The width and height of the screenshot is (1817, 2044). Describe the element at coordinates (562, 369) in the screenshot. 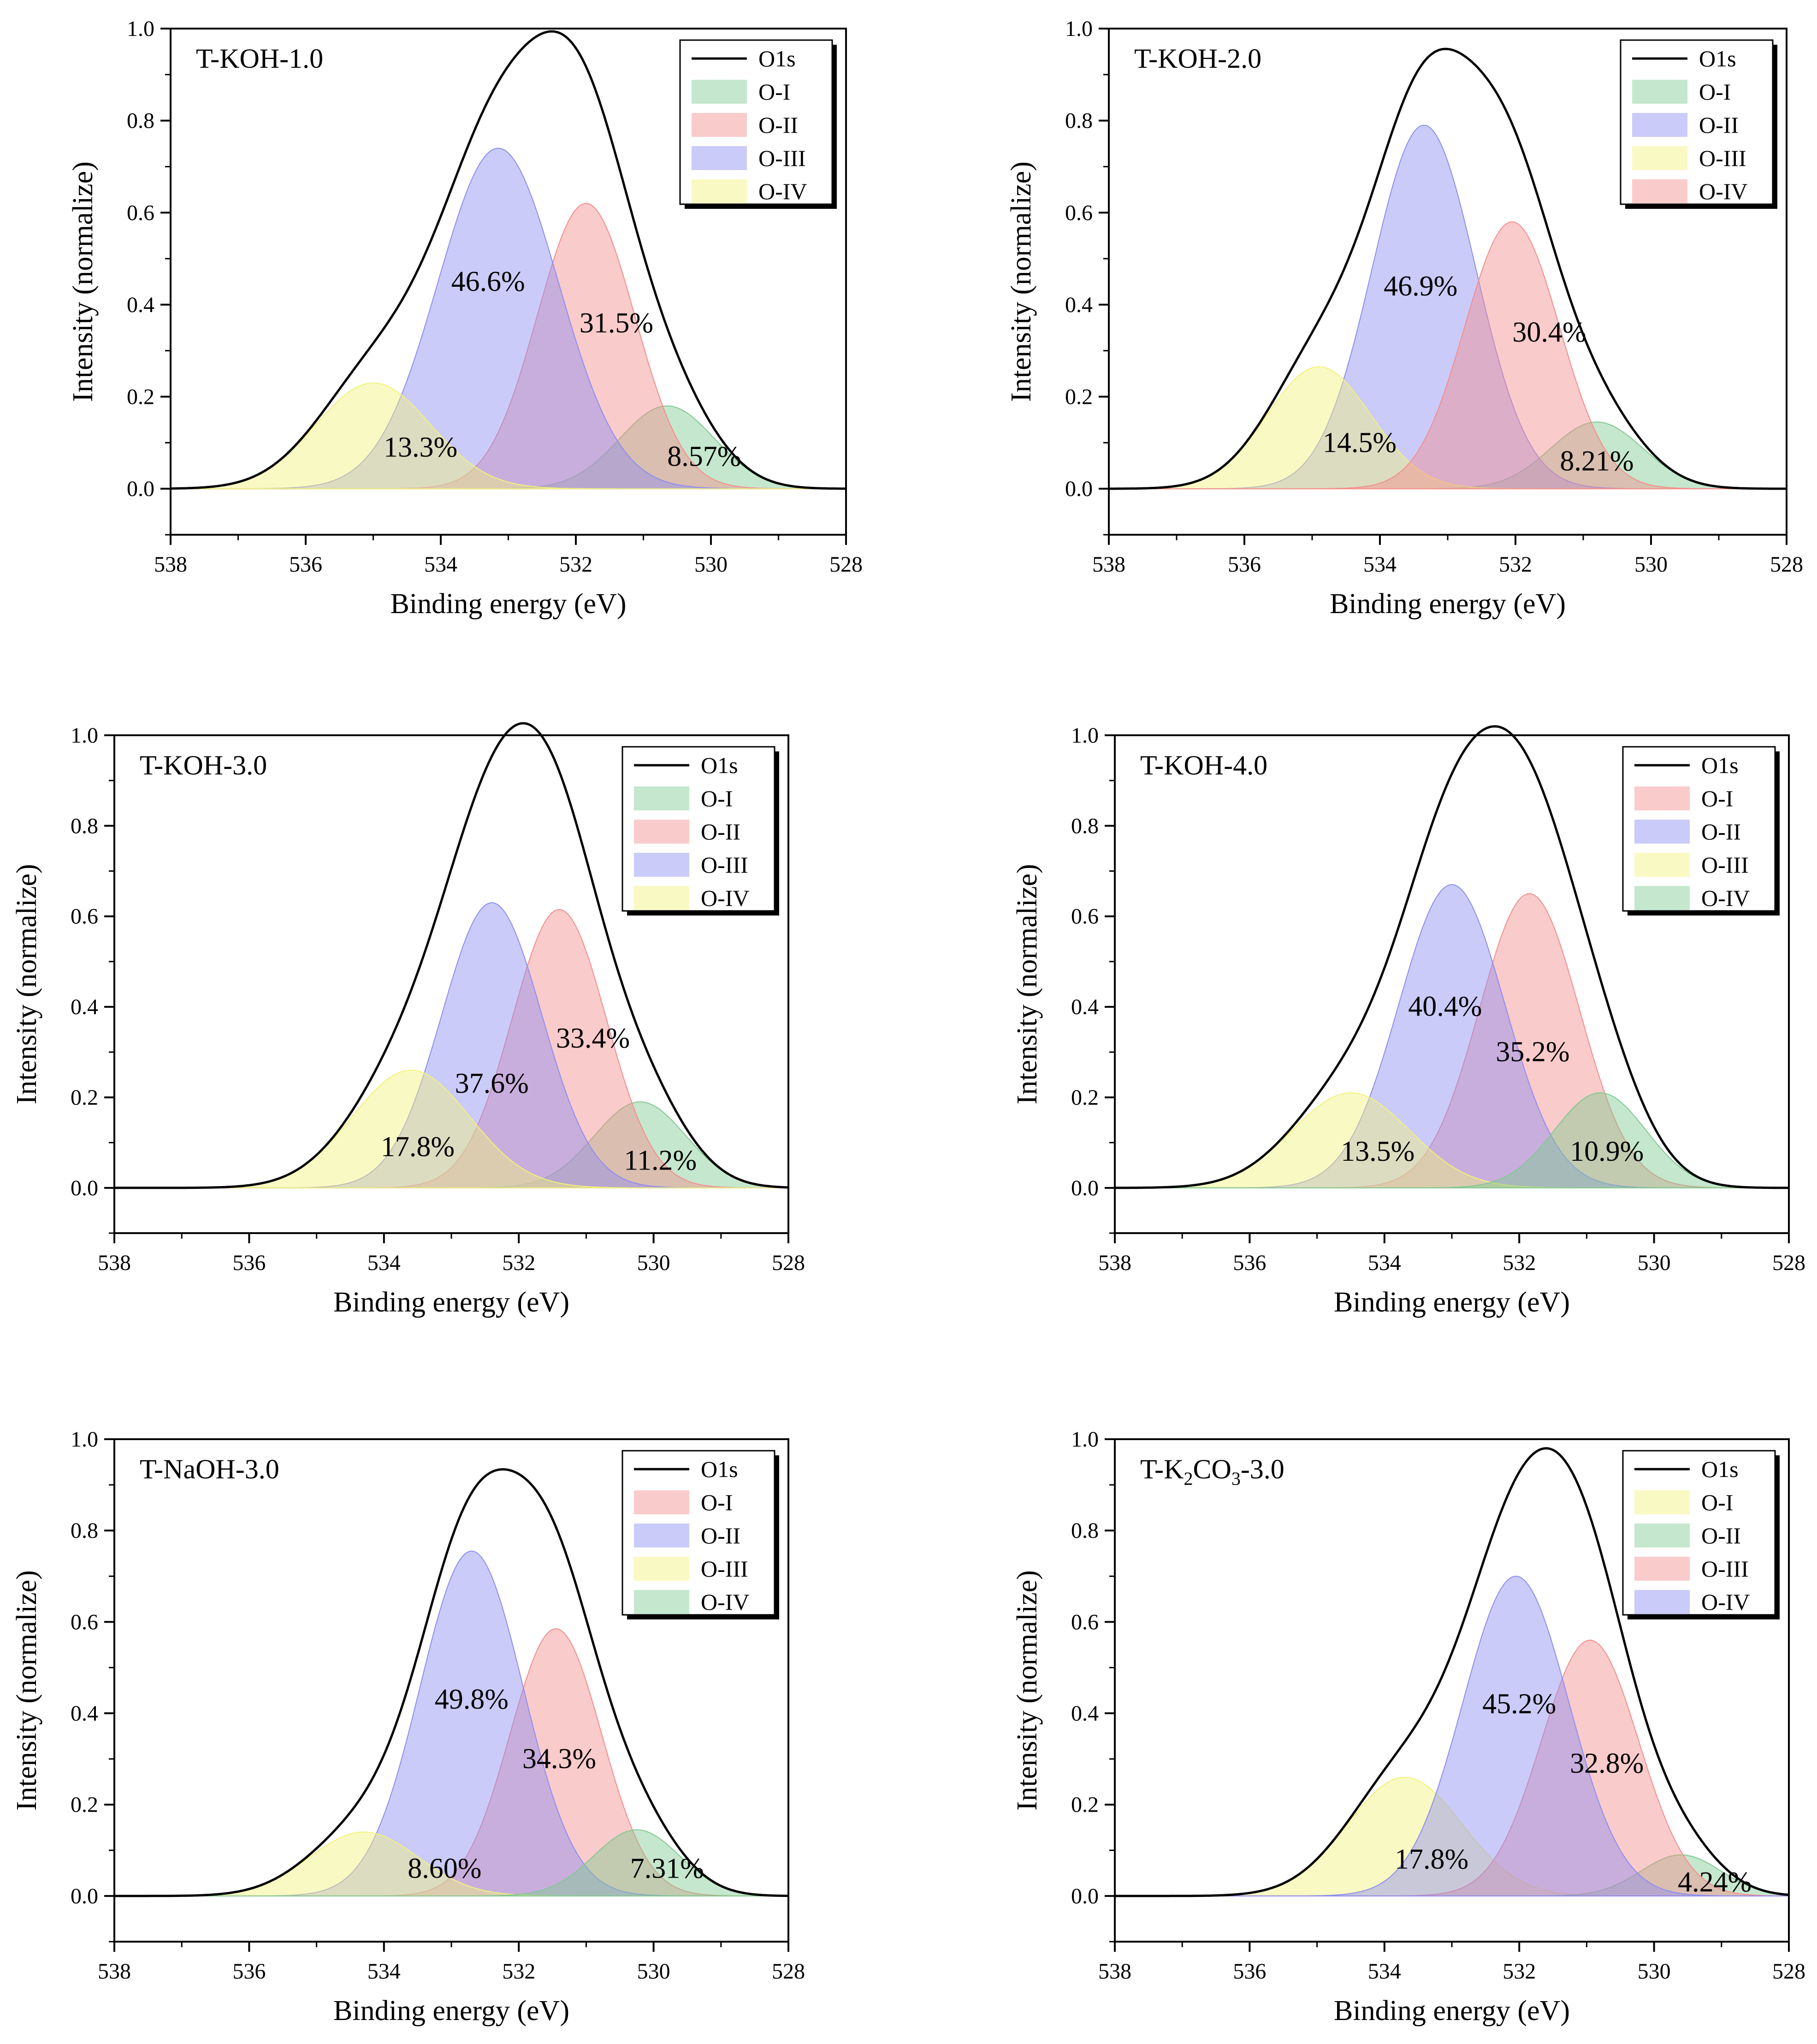

I see `annotations: 46.6% 31.5% 13.3% 8.57%` at that location.